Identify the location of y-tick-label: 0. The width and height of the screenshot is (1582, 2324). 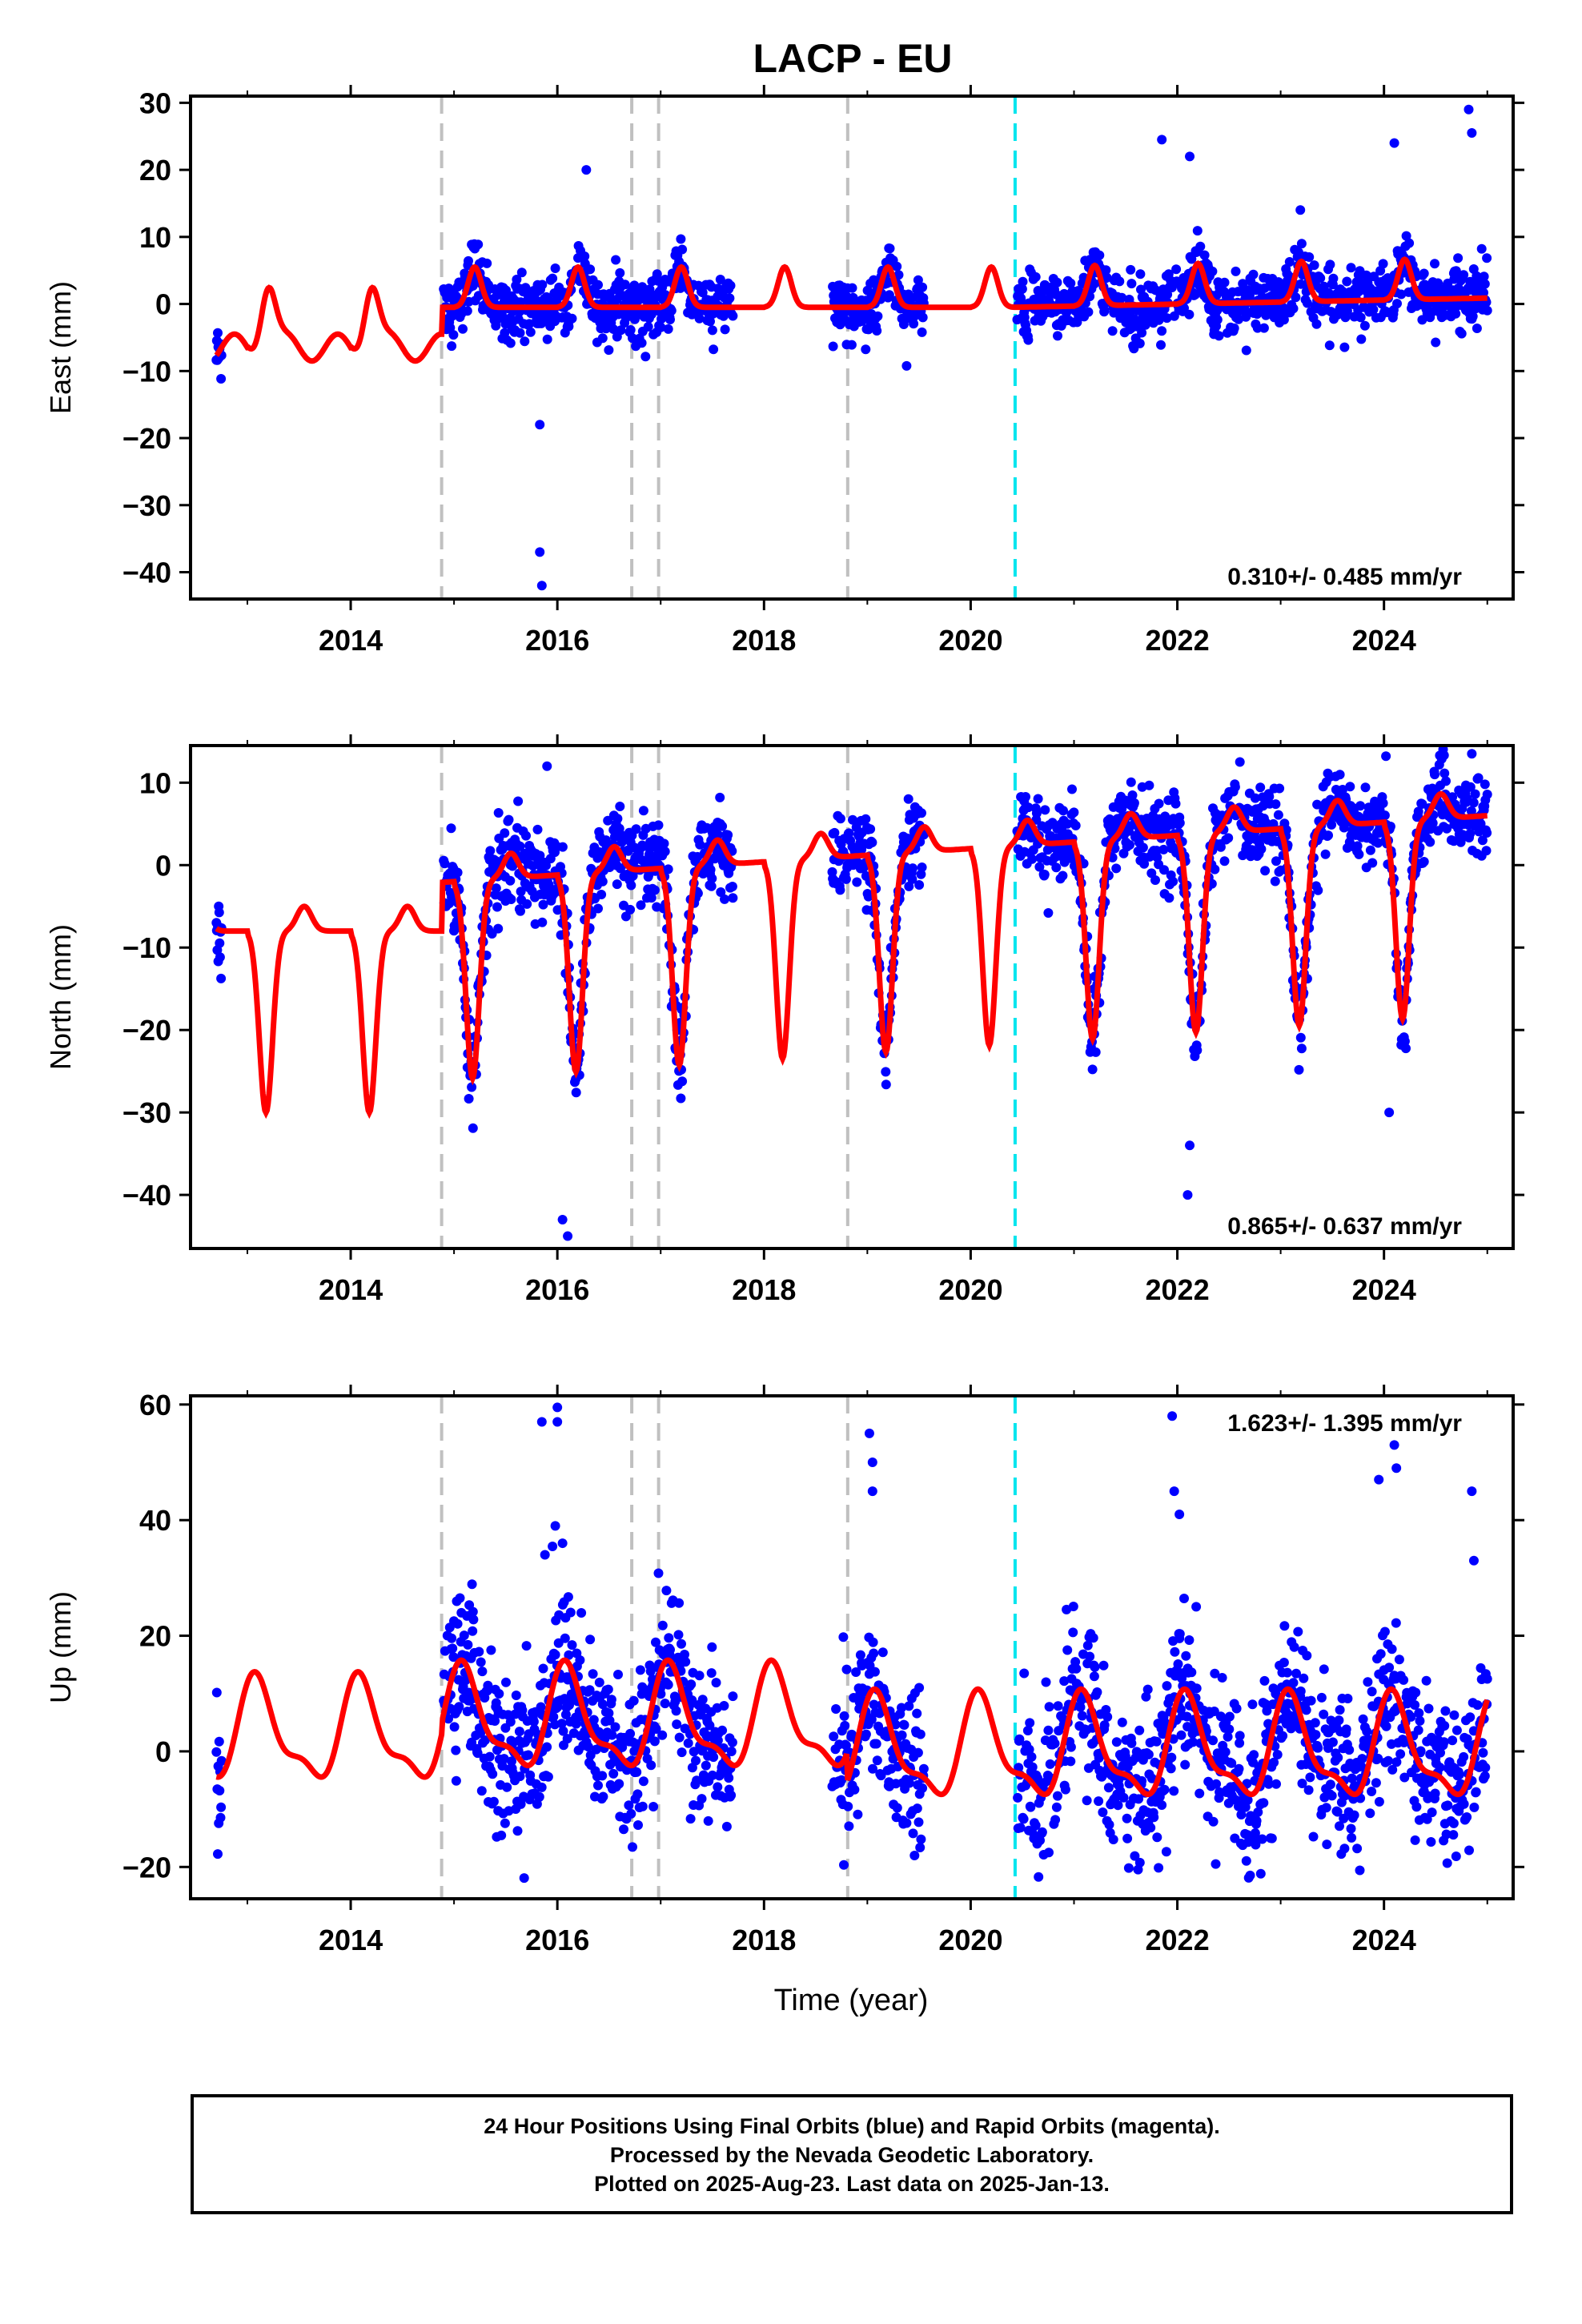
(163, 866).